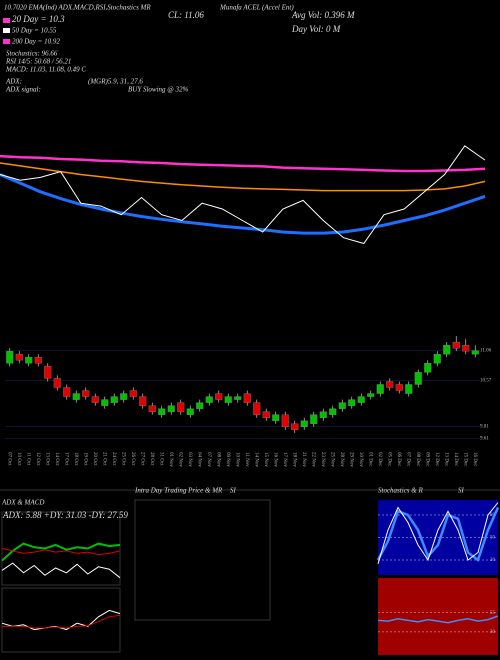 The width and height of the screenshot is (500, 660). I want to click on x-tick-label: 28 Nov, so click(341, 459).